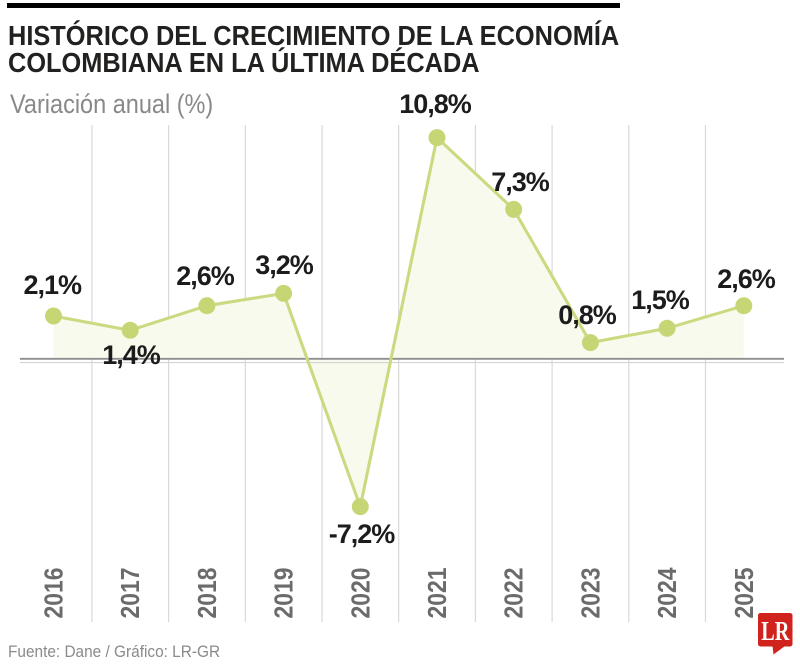  Describe the element at coordinates (207, 593) in the screenshot. I see `svg-text: 2018` at that location.